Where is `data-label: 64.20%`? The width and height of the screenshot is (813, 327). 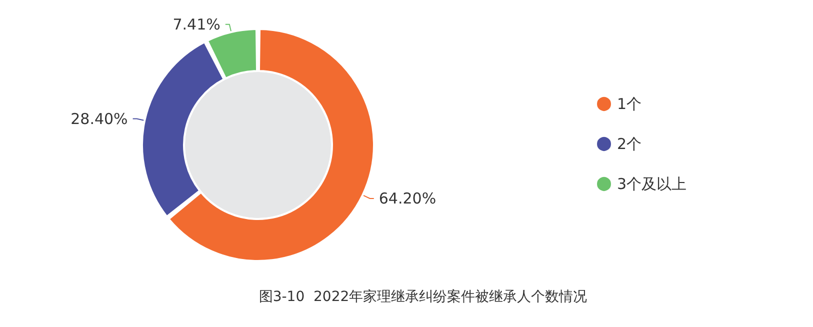 data-label: 64.20% is located at coordinates (407, 198).